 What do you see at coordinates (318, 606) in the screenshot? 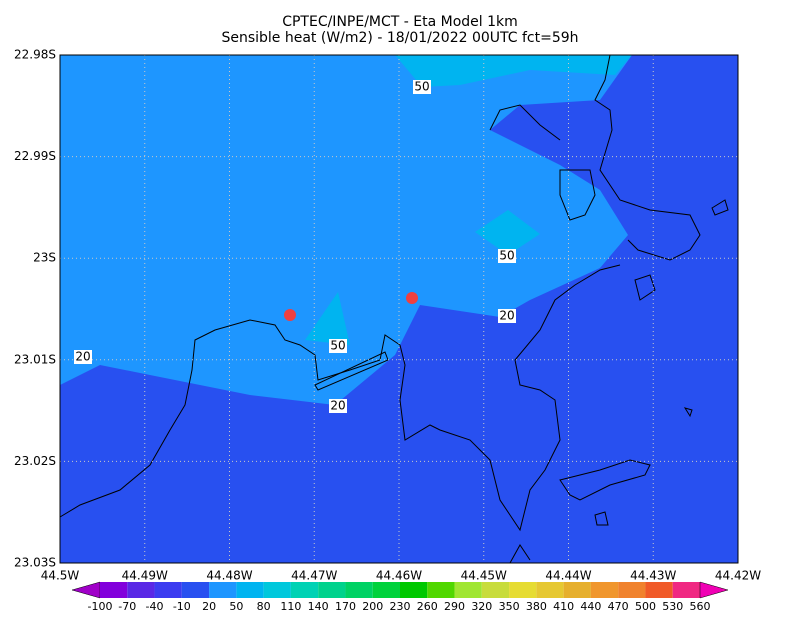
I see `colorbar-label: 140` at bounding box center [318, 606].